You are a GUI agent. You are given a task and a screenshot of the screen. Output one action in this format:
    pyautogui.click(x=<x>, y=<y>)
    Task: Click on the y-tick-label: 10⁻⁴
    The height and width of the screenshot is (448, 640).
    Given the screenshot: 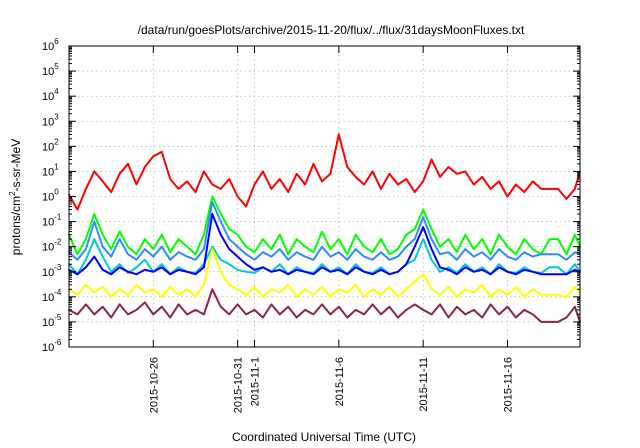 What is the action you would take?
    pyautogui.click(x=52, y=296)
    